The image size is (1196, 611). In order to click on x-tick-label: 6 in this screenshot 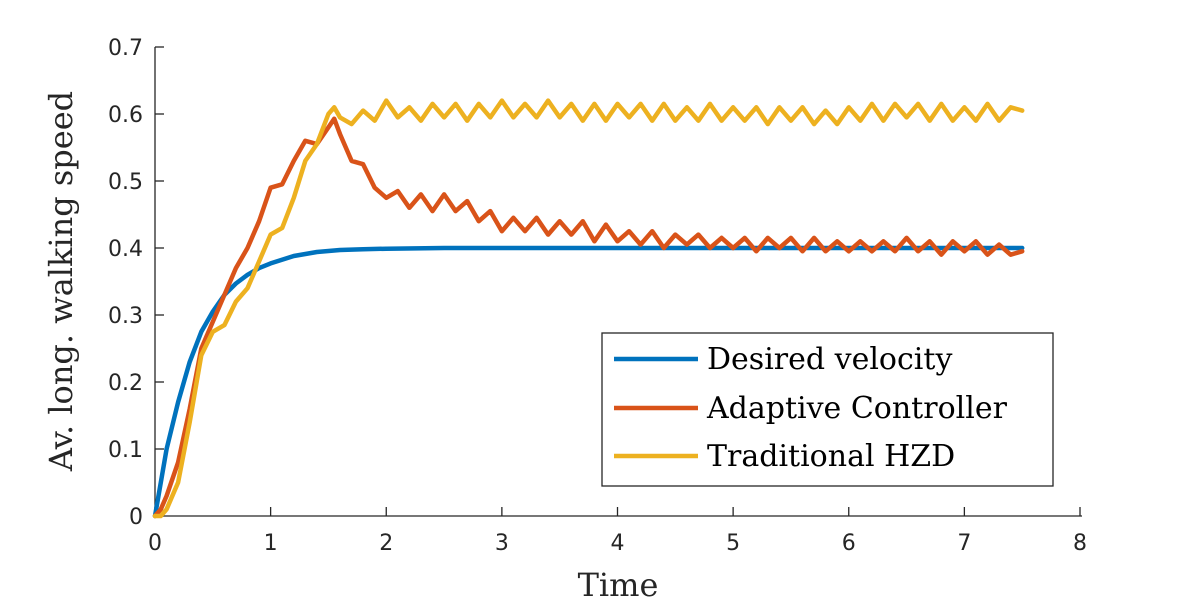, I will do `click(849, 543)`.